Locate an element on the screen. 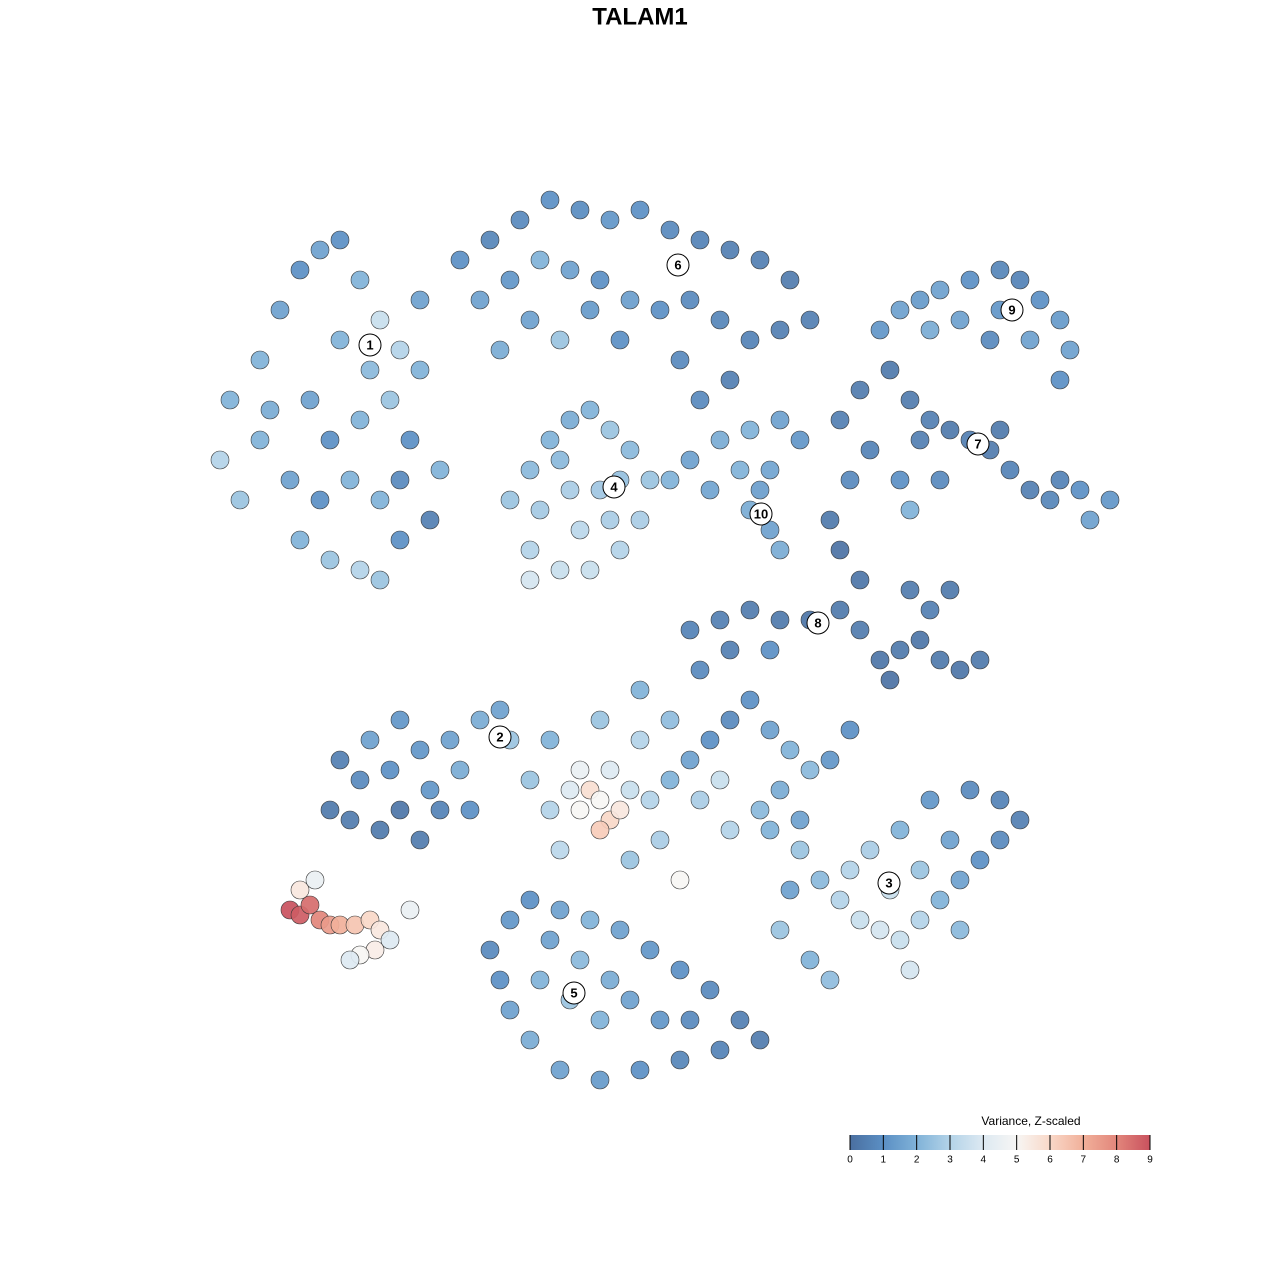  colorbar-tick-label: 5 is located at coordinates (1017, 1160).